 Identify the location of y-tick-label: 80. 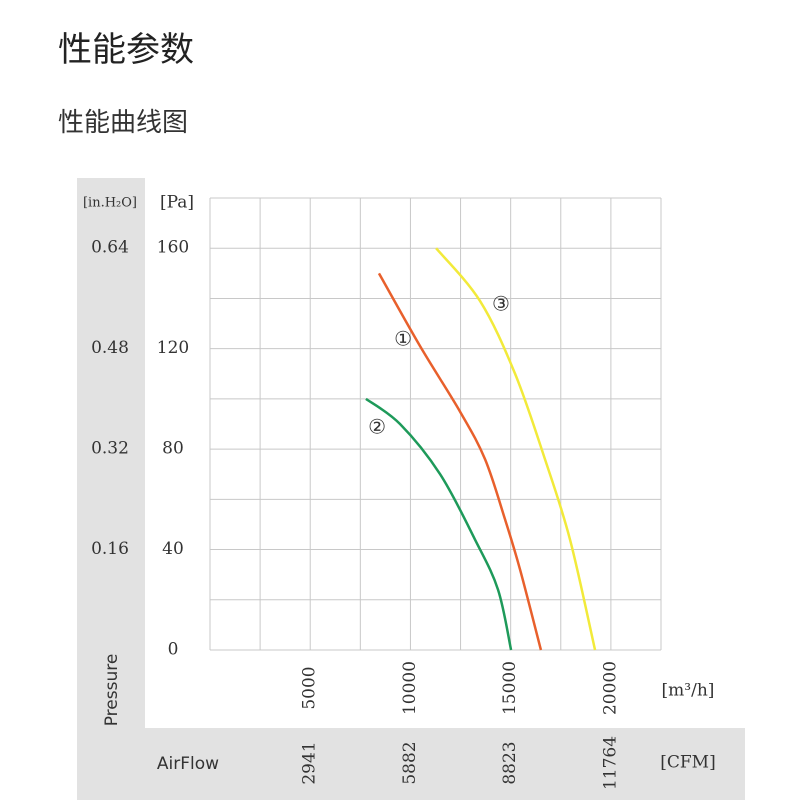
(173, 449).